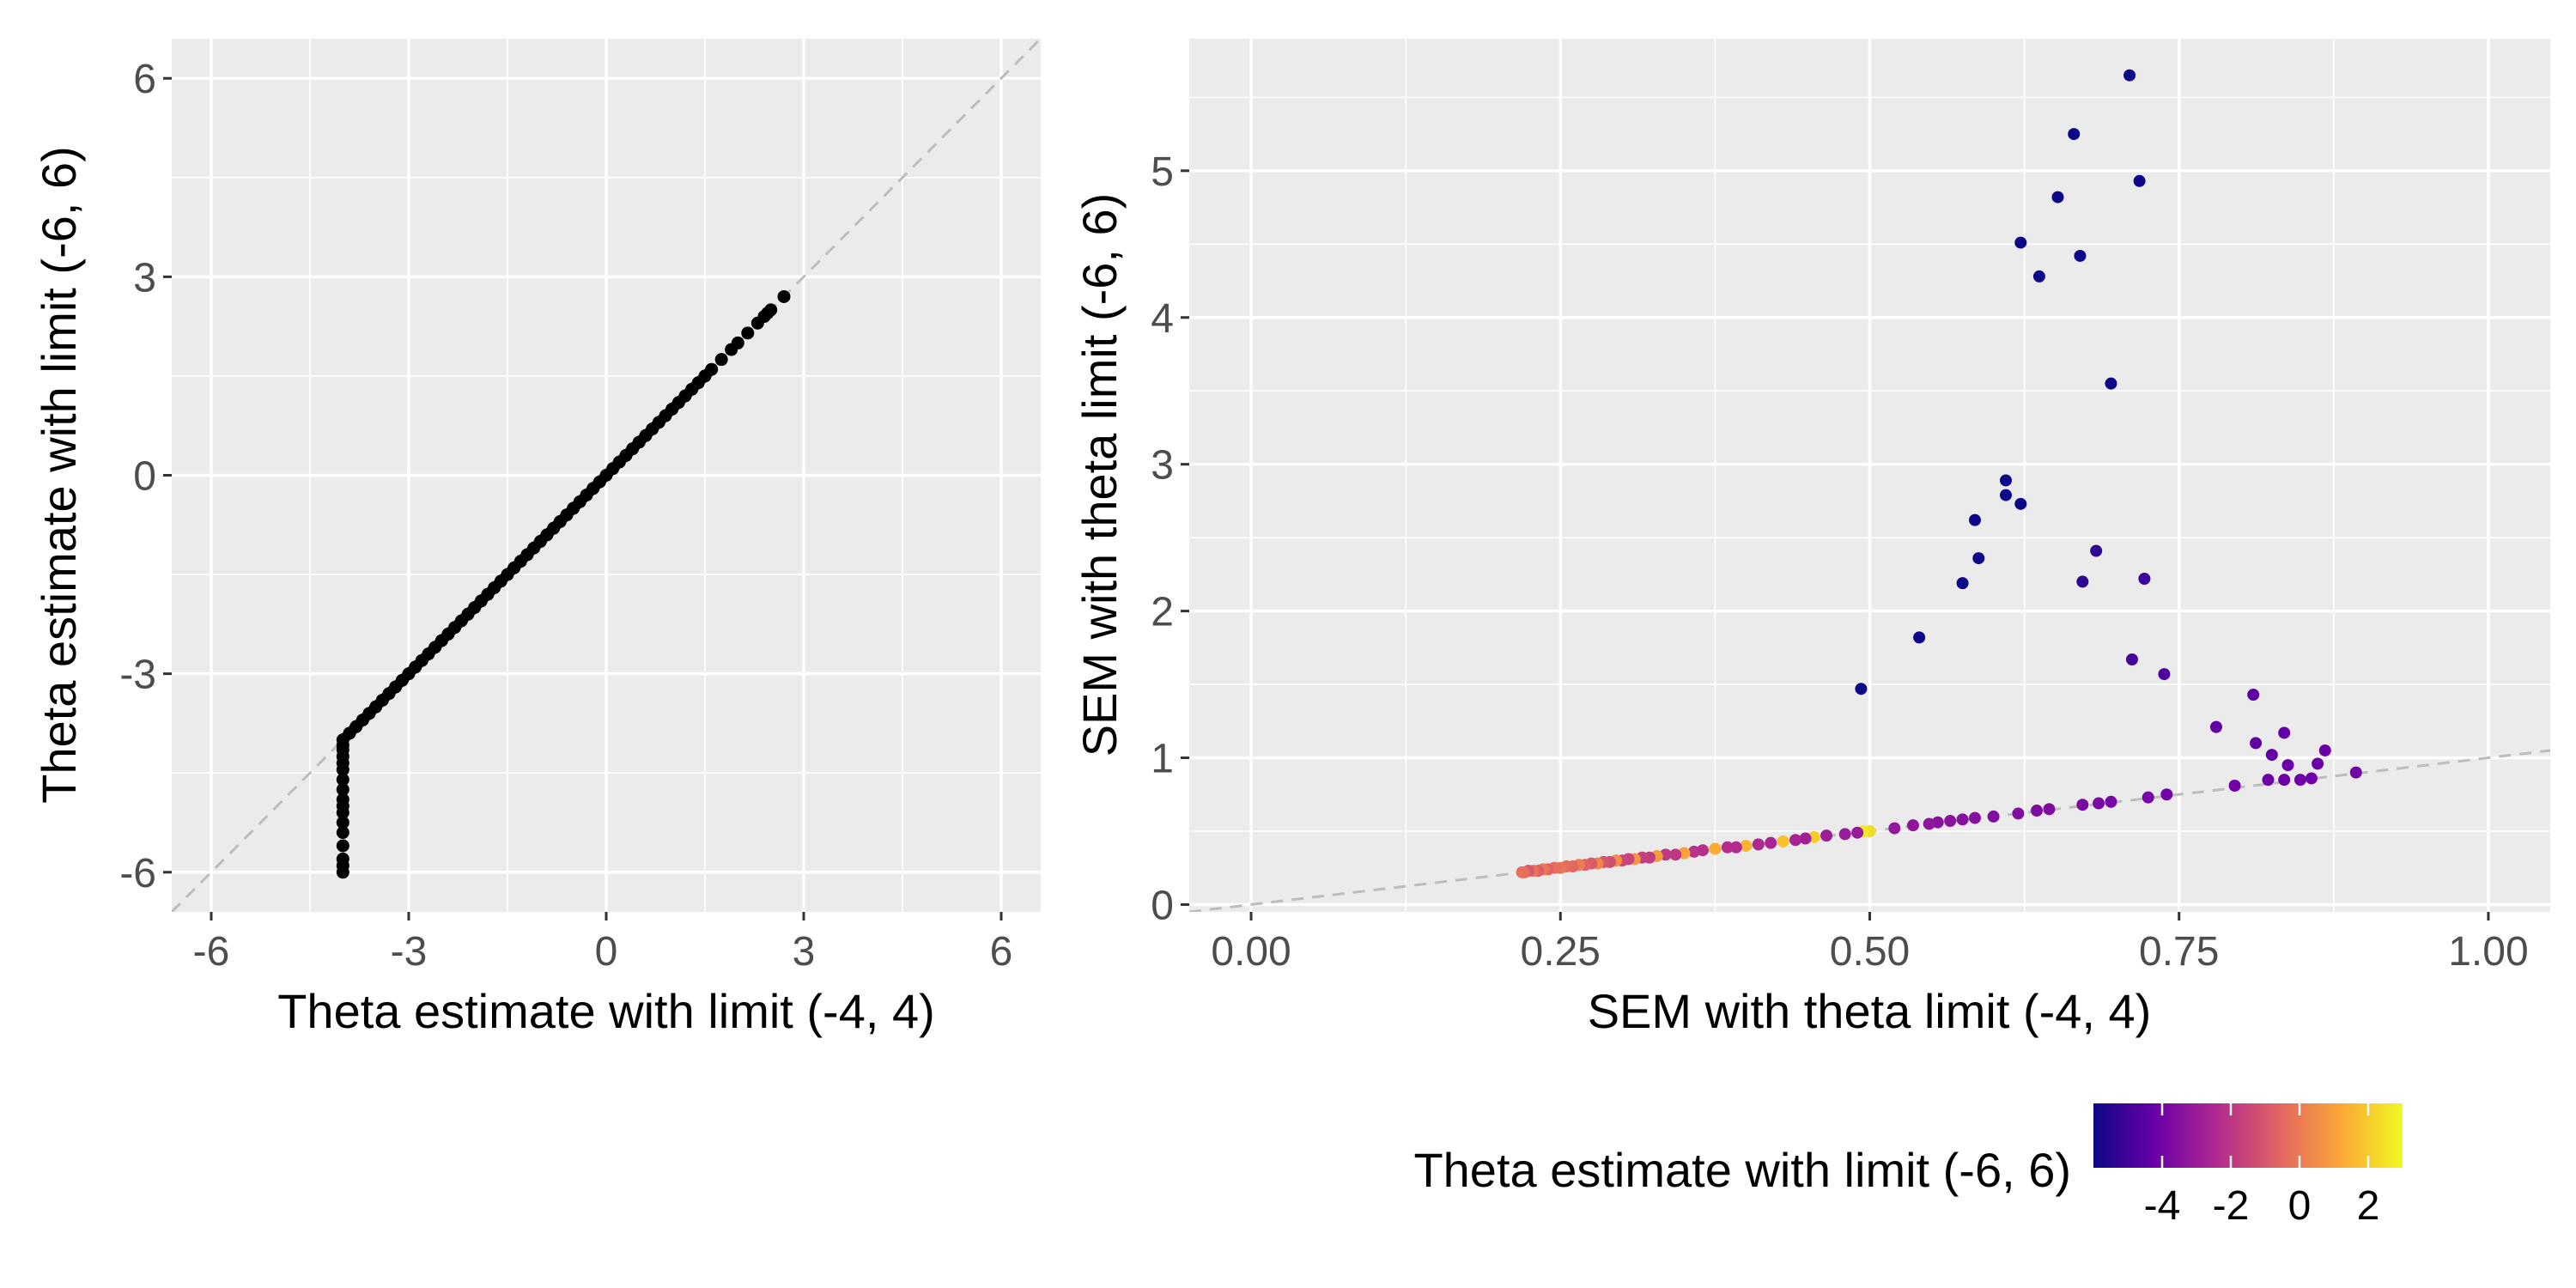  I want to click on colorbar, so click(2248, 1135).